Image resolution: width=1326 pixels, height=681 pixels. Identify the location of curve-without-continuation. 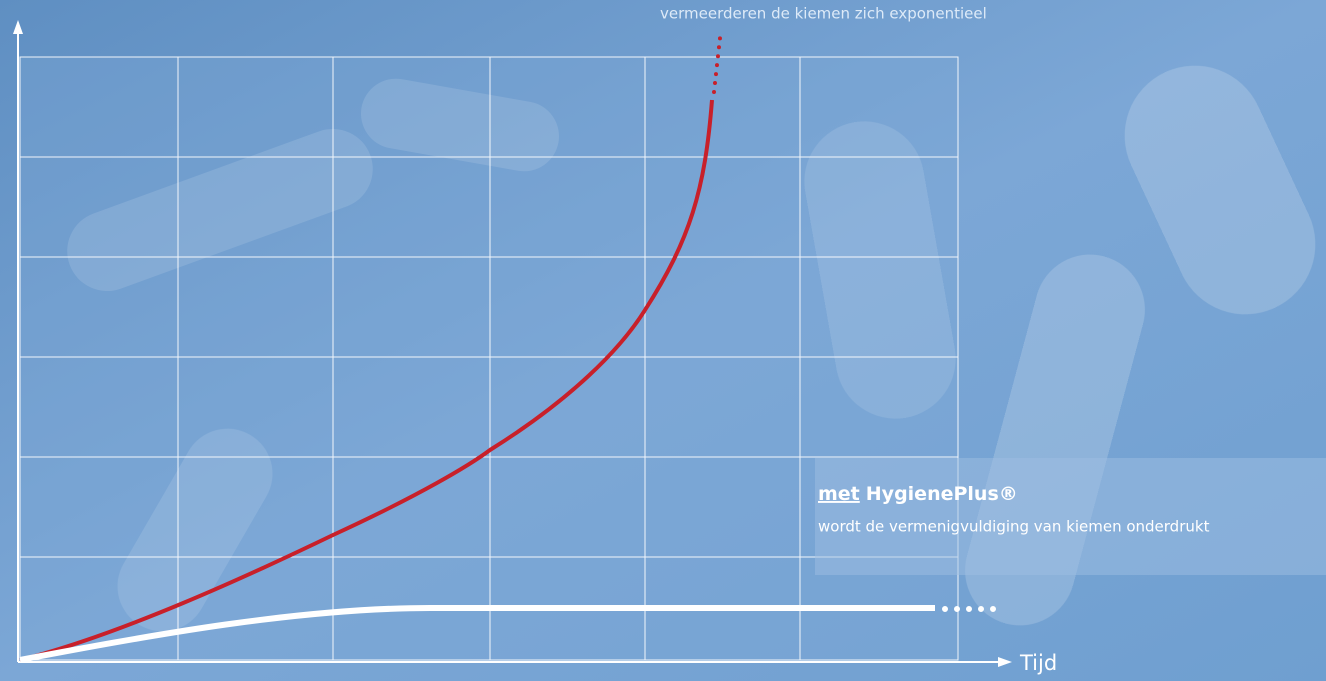
(717, 65).